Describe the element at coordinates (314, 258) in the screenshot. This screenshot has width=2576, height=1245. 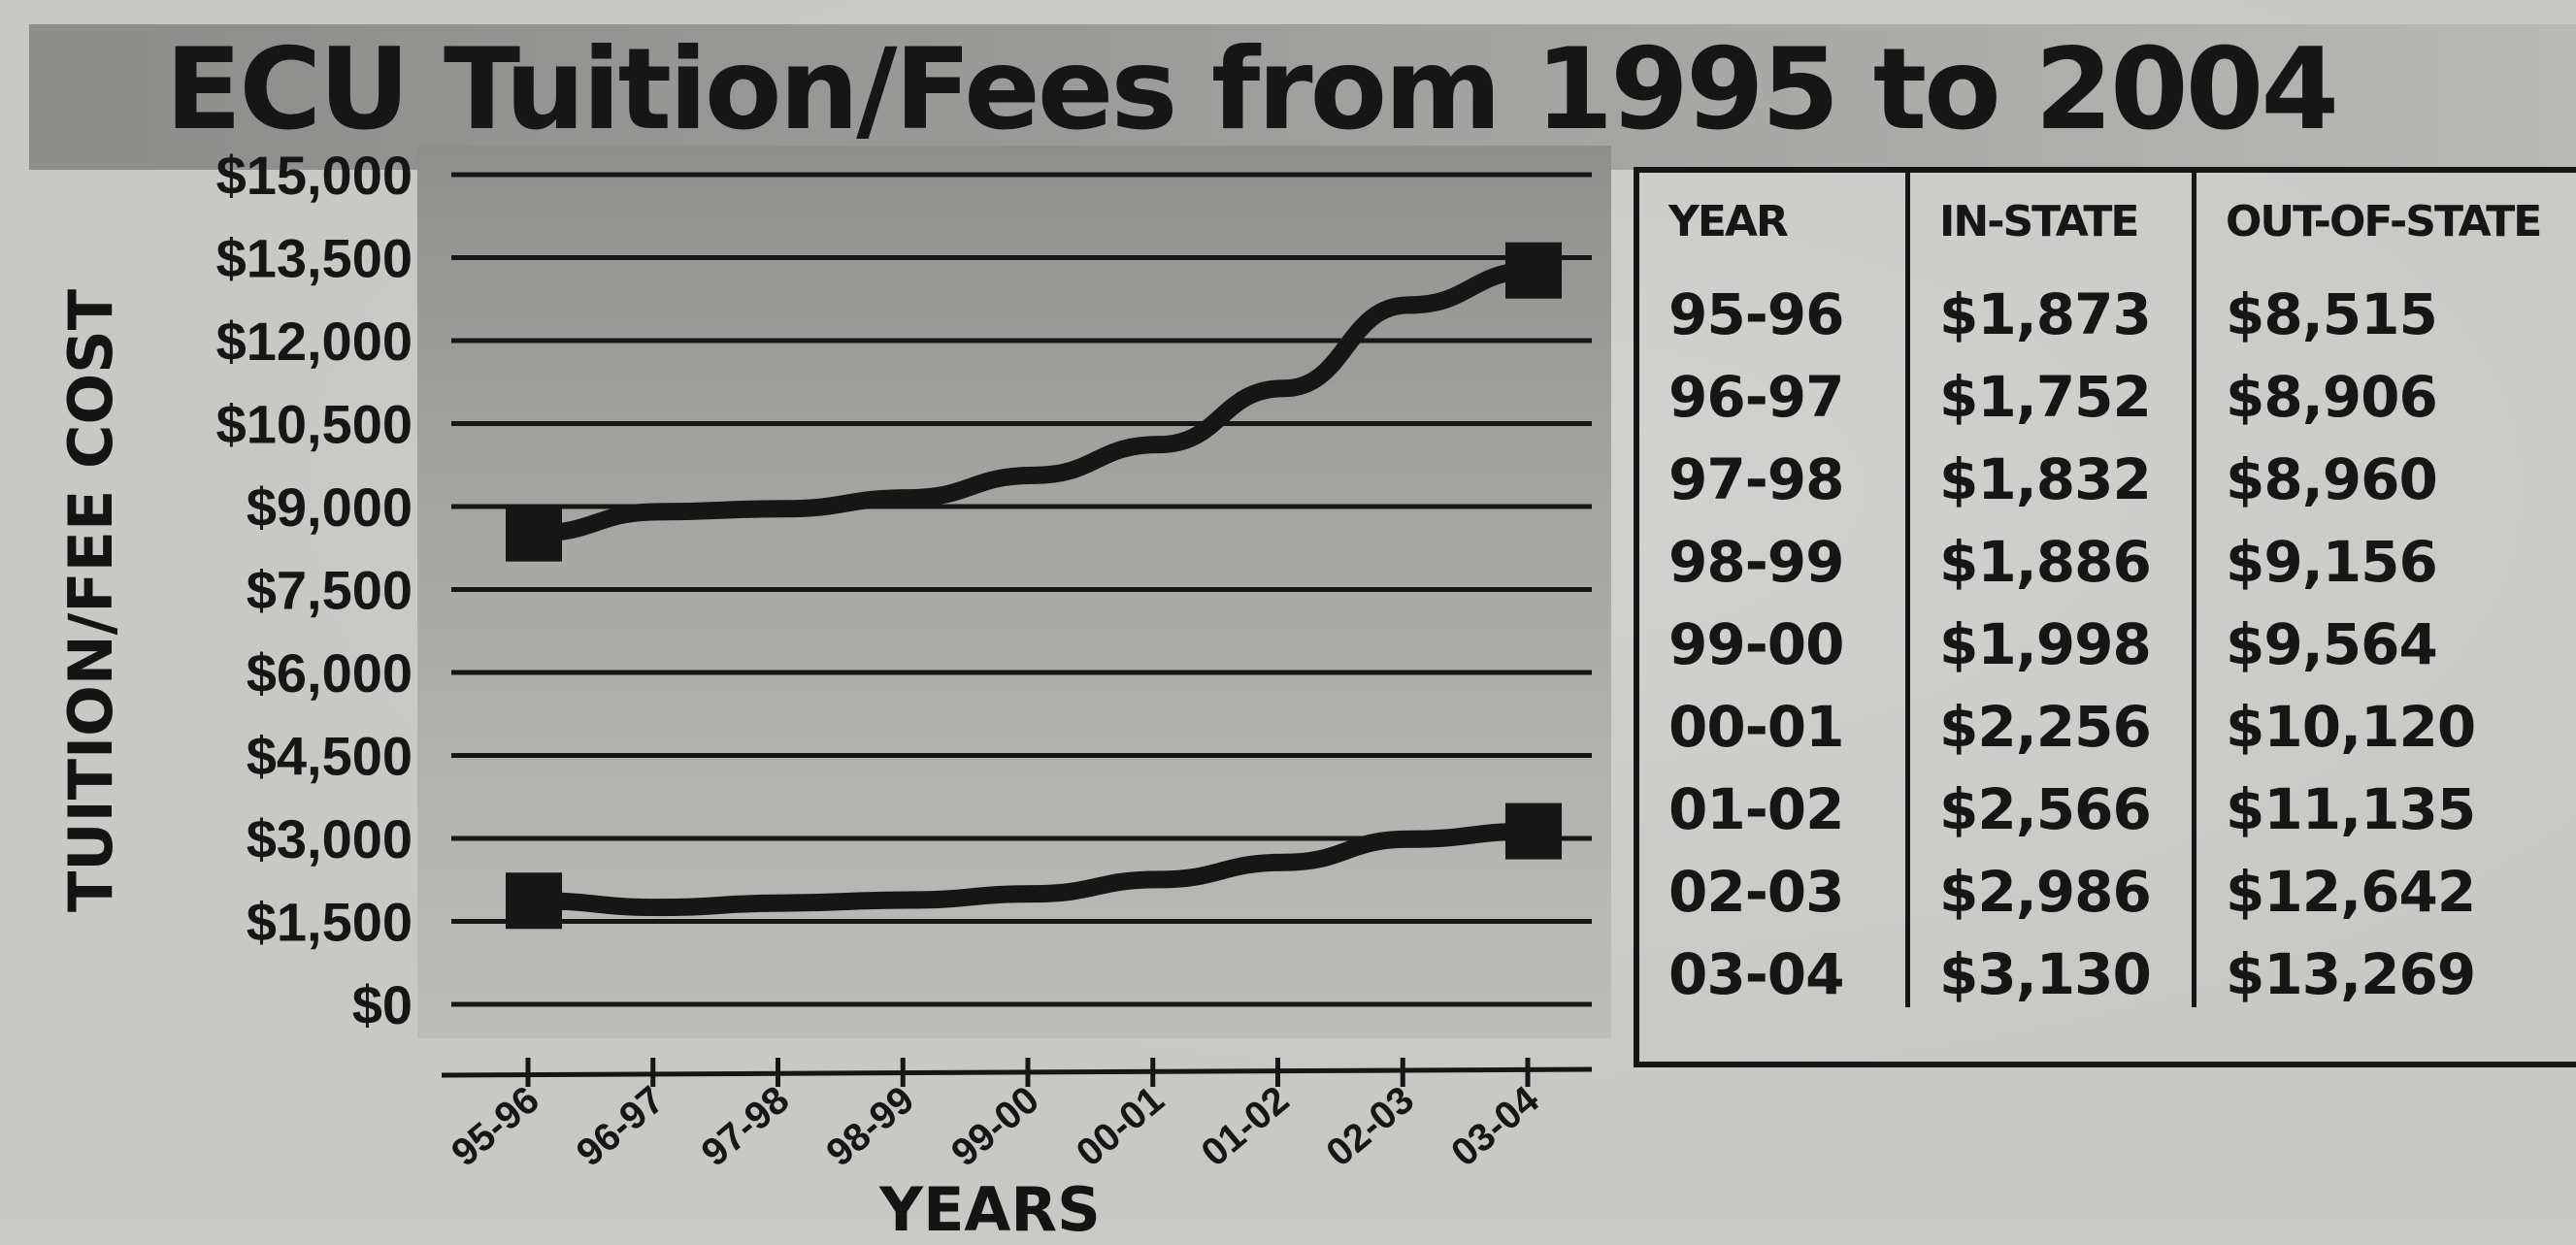
I see `y-tick-label: $13,500` at that location.